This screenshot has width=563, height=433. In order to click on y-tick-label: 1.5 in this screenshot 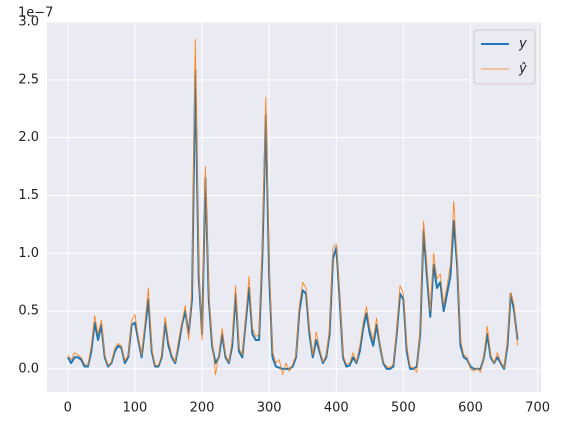, I will do `click(28, 195)`.